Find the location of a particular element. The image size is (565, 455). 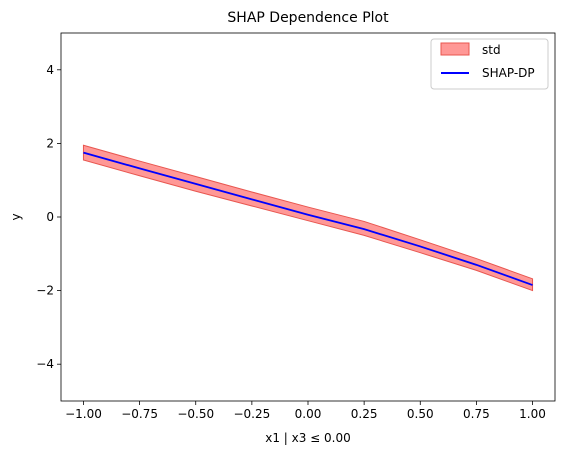

y-tick-label: 0 is located at coordinates (50, 217).